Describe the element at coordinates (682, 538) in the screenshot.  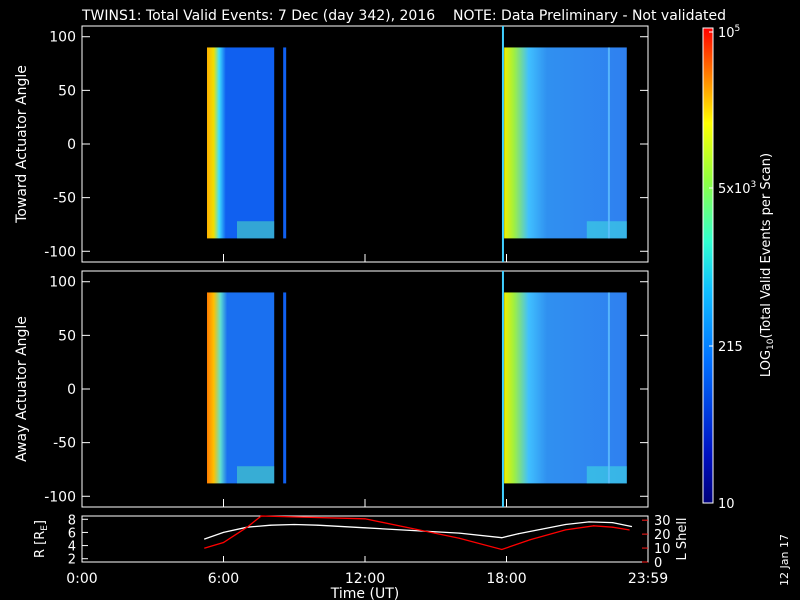
I see `lshell-axis-label: L Shell` at that location.